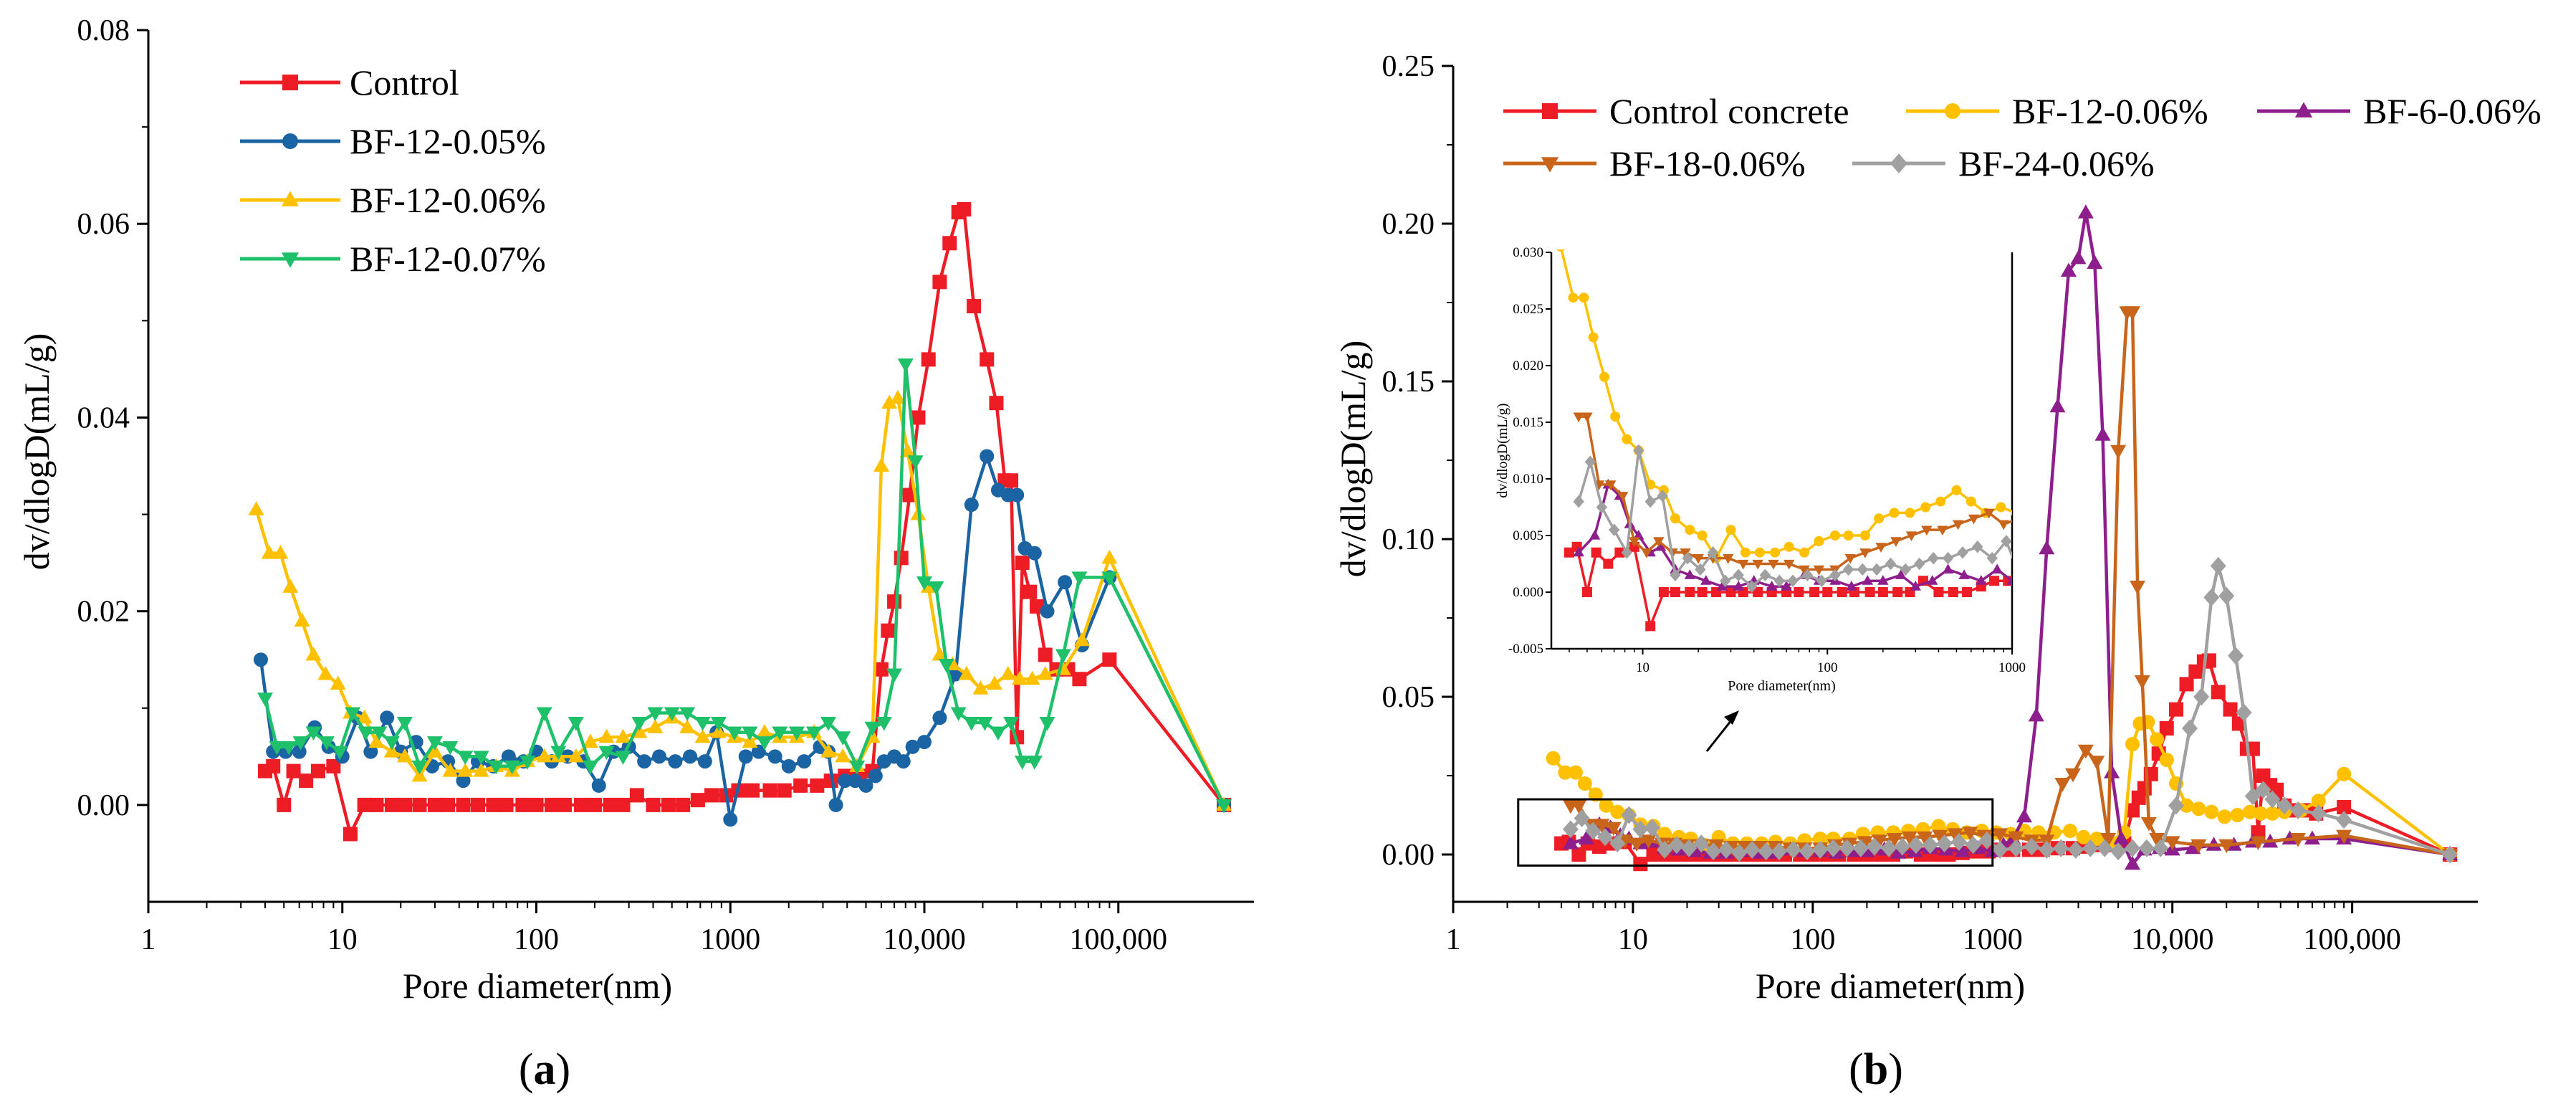 The height and width of the screenshot is (1109, 2576). What do you see at coordinates (1784, 440) in the screenshot?
I see `inset-series` at bounding box center [1784, 440].